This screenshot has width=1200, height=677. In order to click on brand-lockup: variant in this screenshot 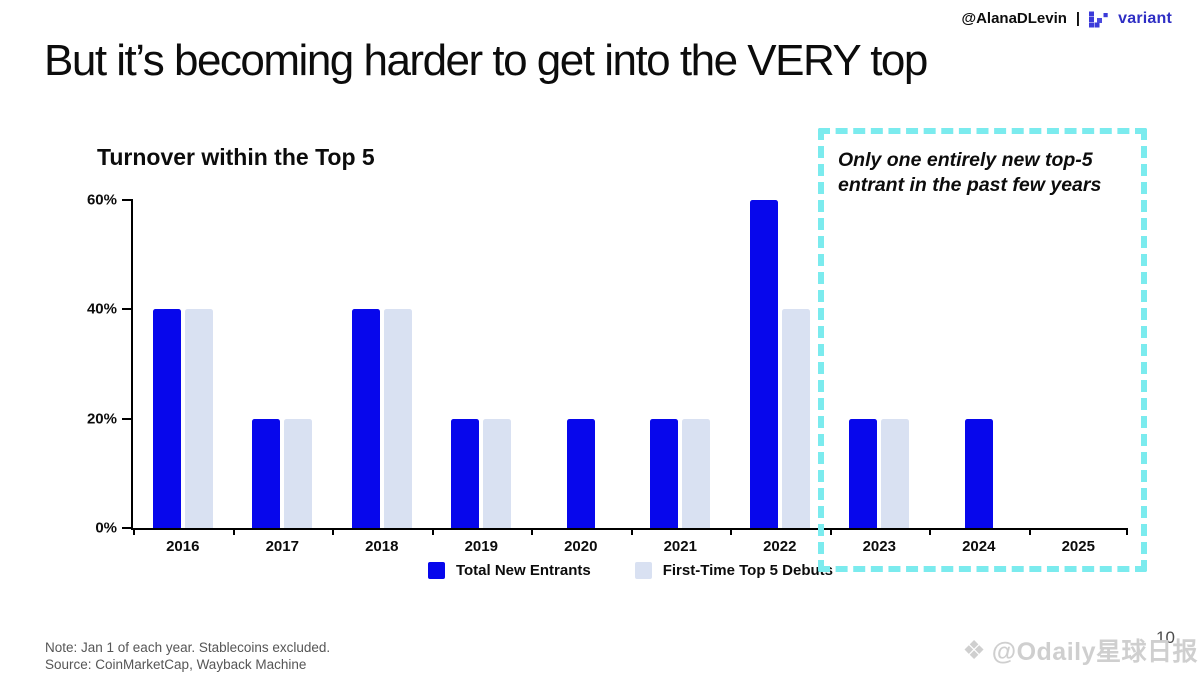, I will do `click(1130, 18)`.